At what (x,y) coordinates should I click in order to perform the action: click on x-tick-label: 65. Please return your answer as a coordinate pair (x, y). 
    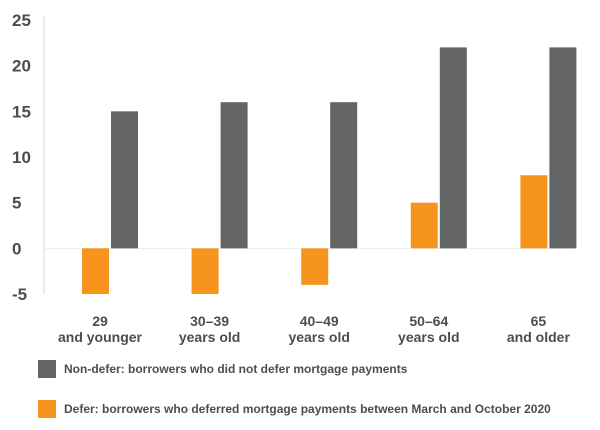
    Looking at the image, I should click on (539, 321).